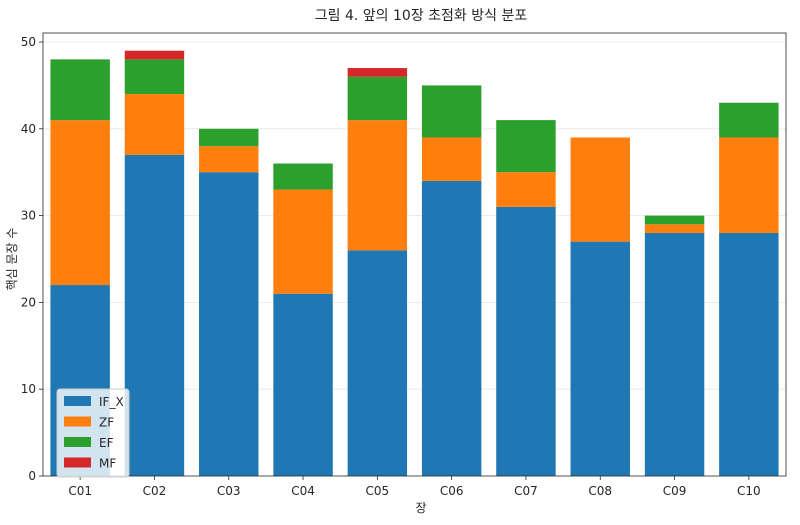  I want to click on x-tick-label: C06, so click(452, 491).